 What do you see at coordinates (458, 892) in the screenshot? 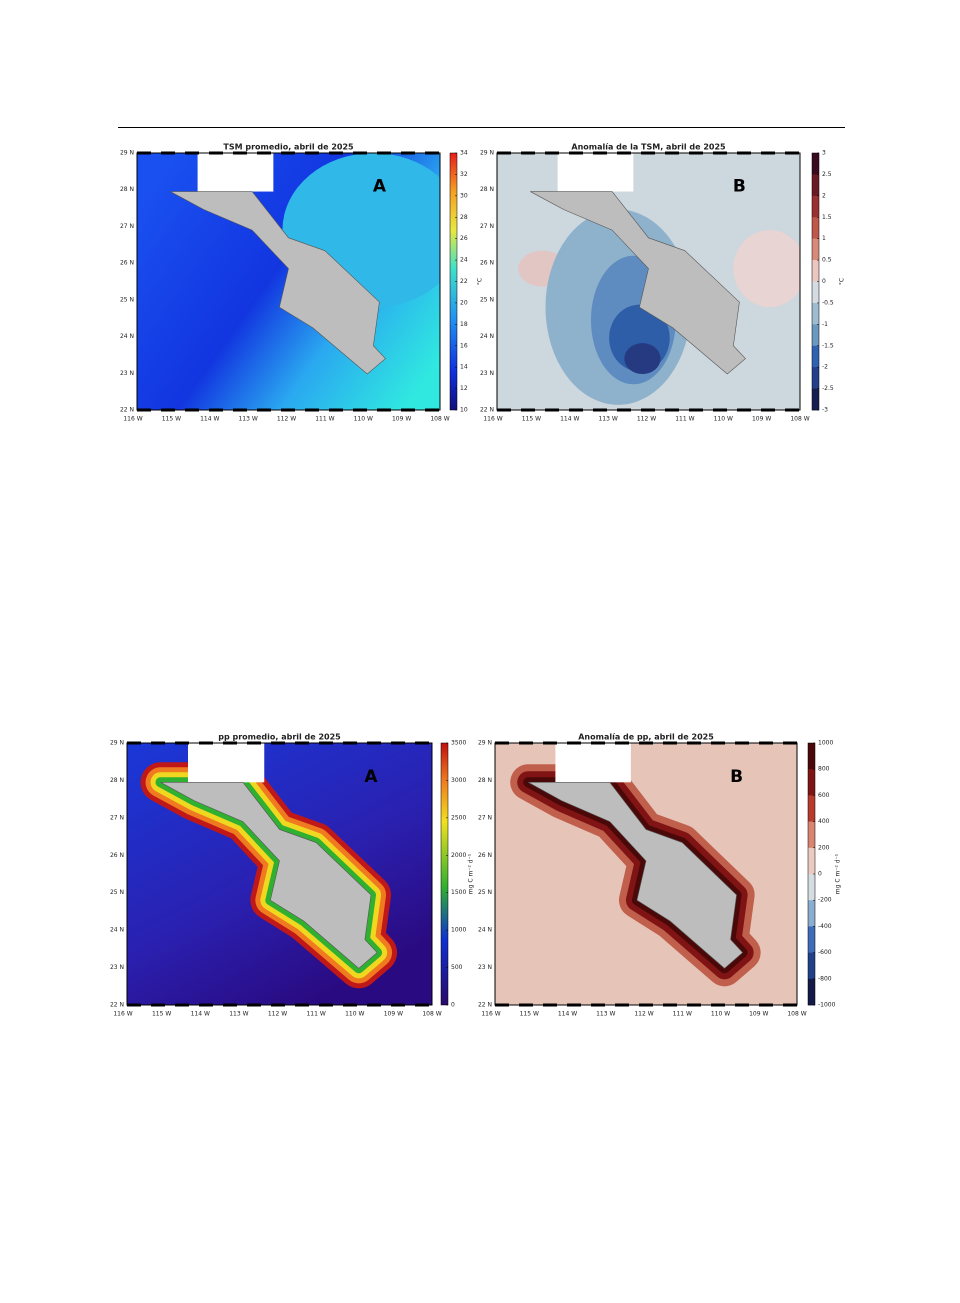
I see `colorbar-label: 1500` at bounding box center [458, 892].